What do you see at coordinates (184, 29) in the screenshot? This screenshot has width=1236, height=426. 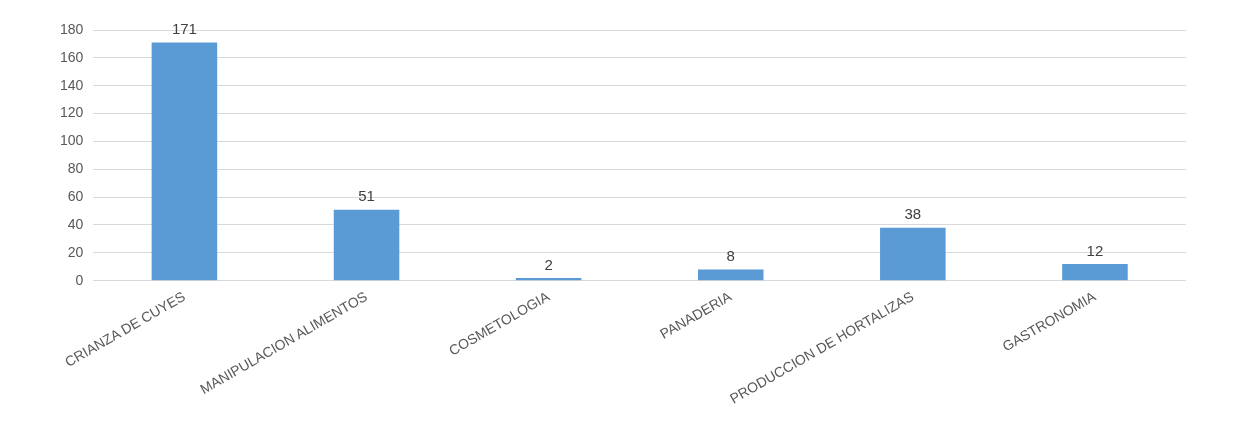 I see `data-label: 171` at bounding box center [184, 29].